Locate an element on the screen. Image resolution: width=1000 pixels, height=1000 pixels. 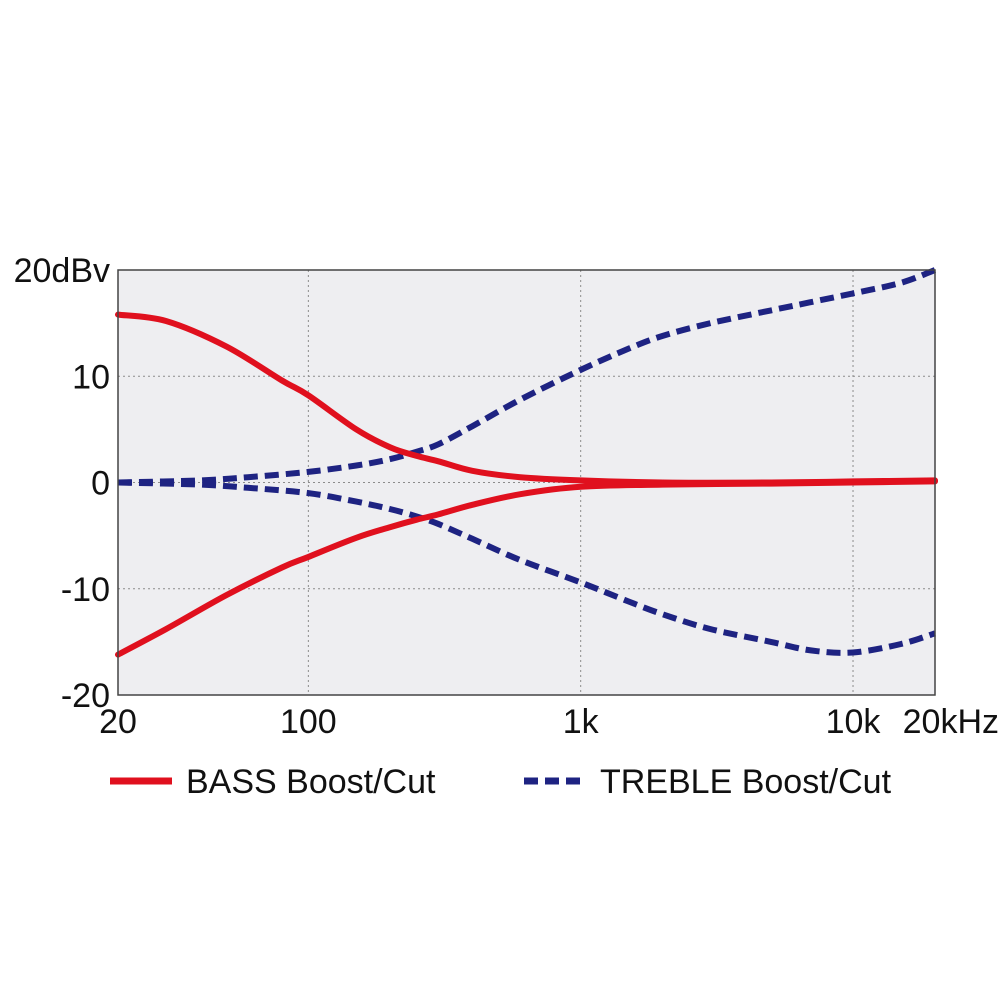
y-tick-label: -10 is located at coordinates (85, 590).